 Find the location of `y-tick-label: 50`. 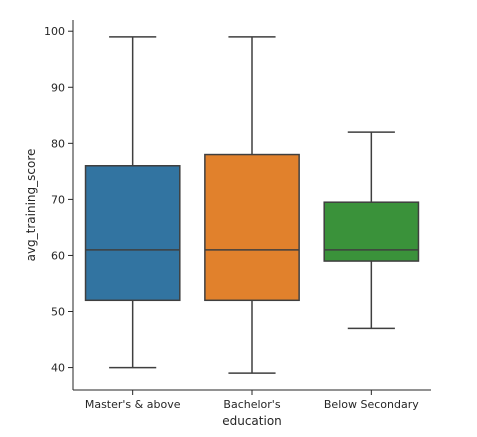

y-tick-label: 50 is located at coordinates (58, 312).